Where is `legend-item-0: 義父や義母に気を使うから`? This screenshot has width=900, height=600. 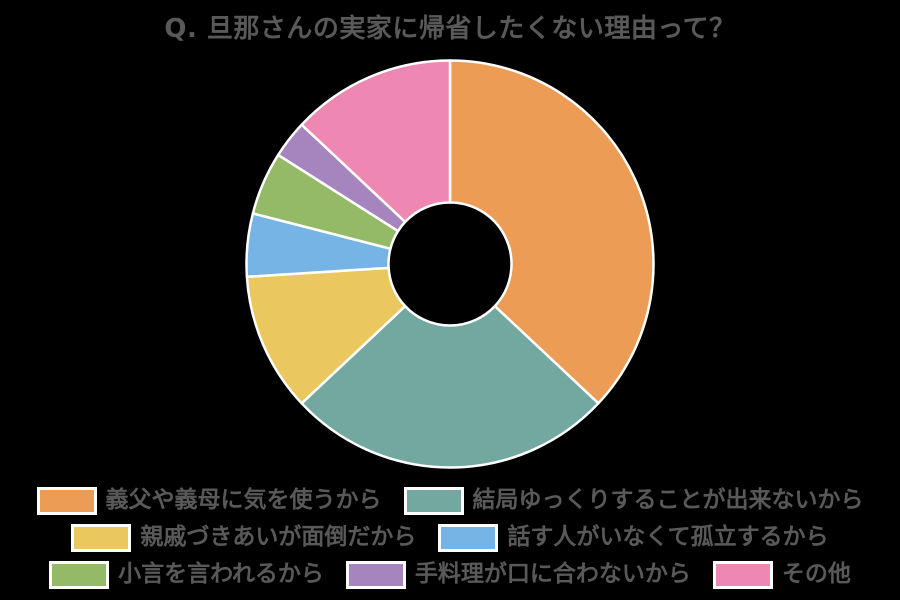
legend-item-0: 義父や義母に気を使うから is located at coordinates (209, 500).